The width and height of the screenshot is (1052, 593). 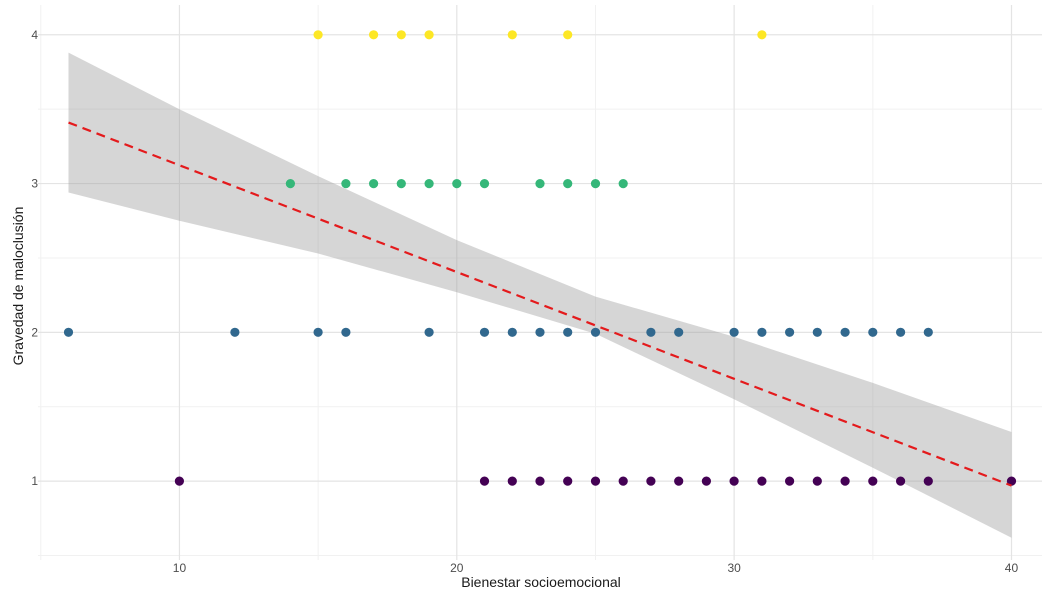 What do you see at coordinates (180, 568) in the screenshot?
I see `x-tick-label: 10` at bounding box center [180, 568].